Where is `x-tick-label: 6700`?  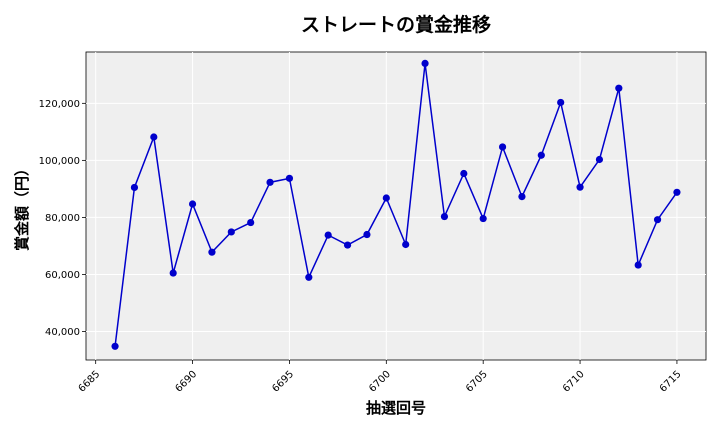
x-tick-label: 6700 is located at coordinates (380, 382).